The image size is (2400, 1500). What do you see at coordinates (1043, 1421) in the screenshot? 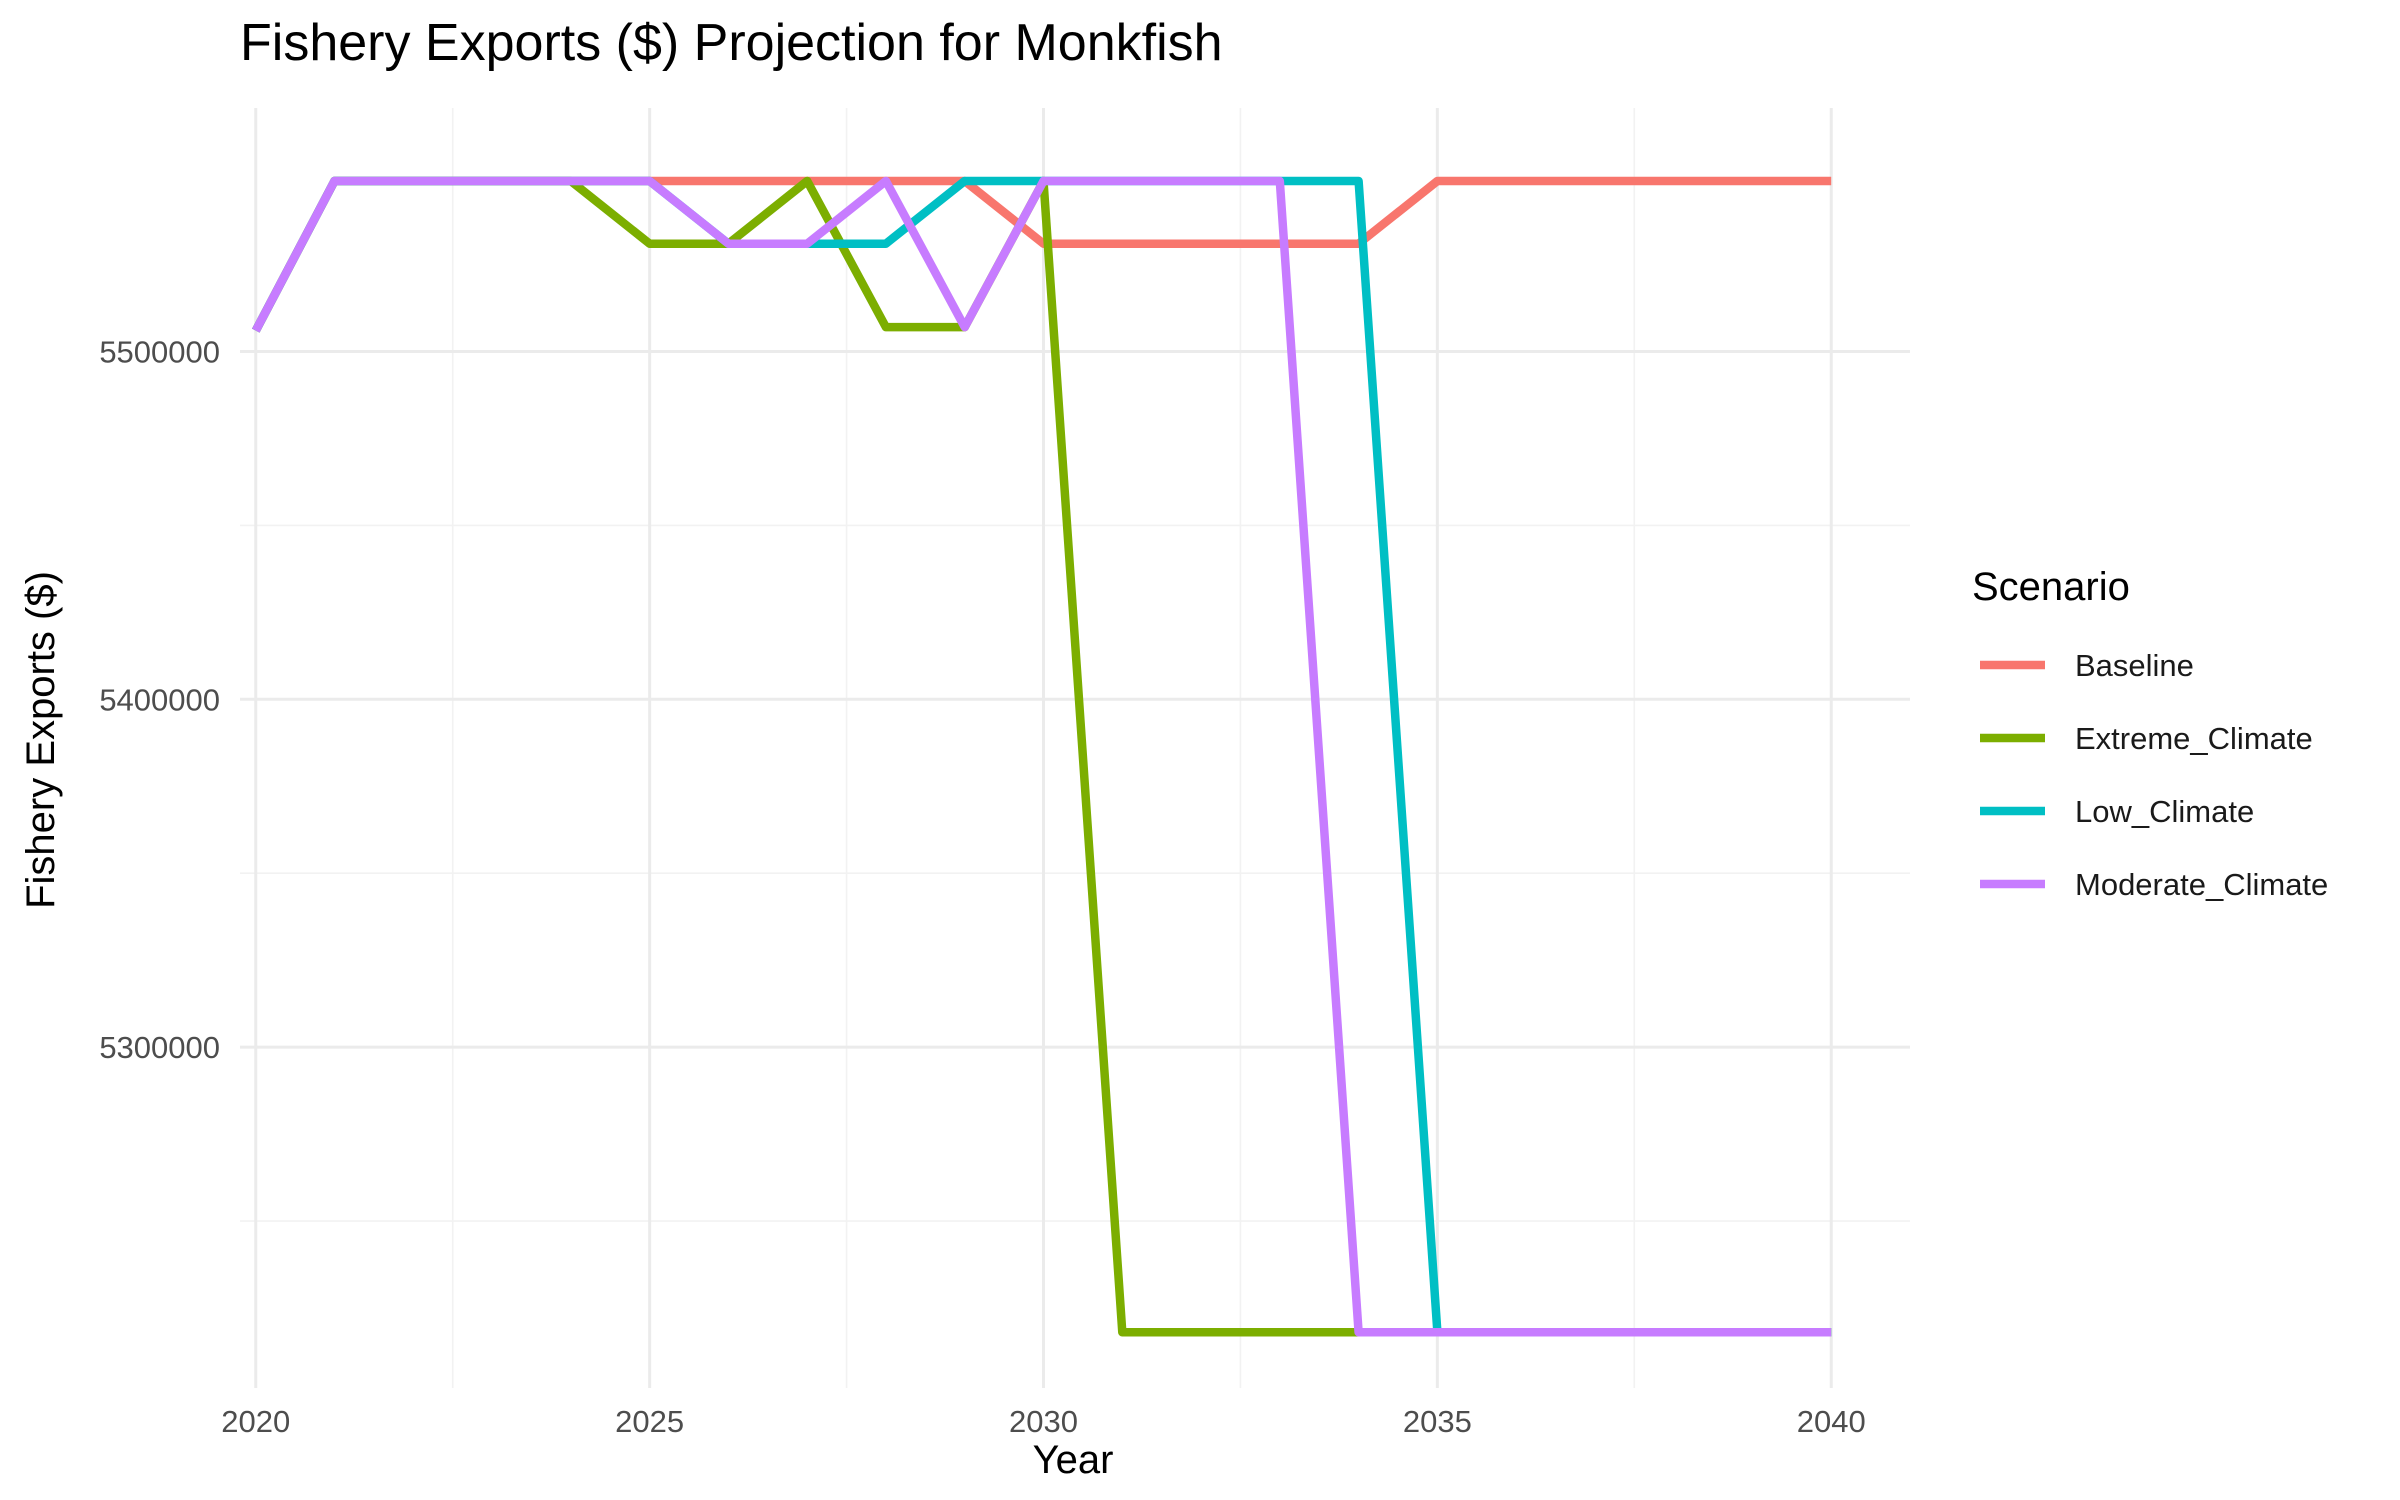
I see `x-tick-label: 2030` at bounding box center [1043, 1421].